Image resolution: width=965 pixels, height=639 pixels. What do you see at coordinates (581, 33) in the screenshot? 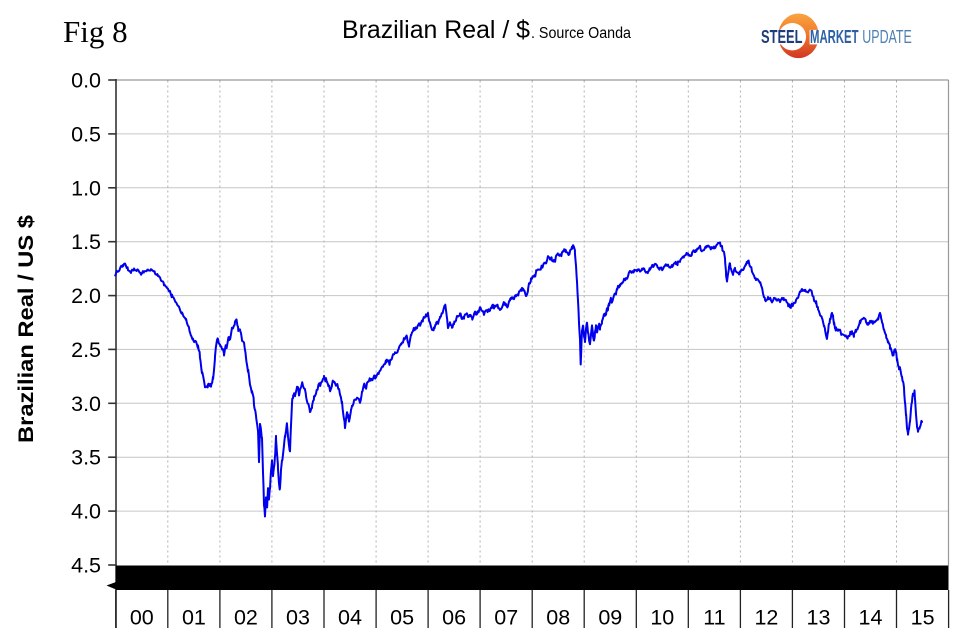
I see `svg-text: . Source Oanda` at bounding box center [581, 33].